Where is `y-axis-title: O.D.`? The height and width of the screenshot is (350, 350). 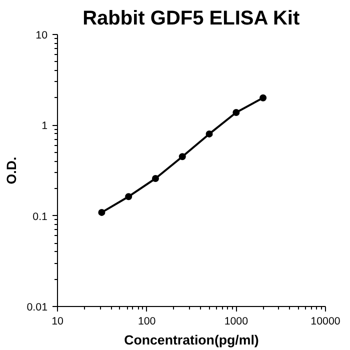 y-axis-title: O.D. is located at coordinates (11, 170).